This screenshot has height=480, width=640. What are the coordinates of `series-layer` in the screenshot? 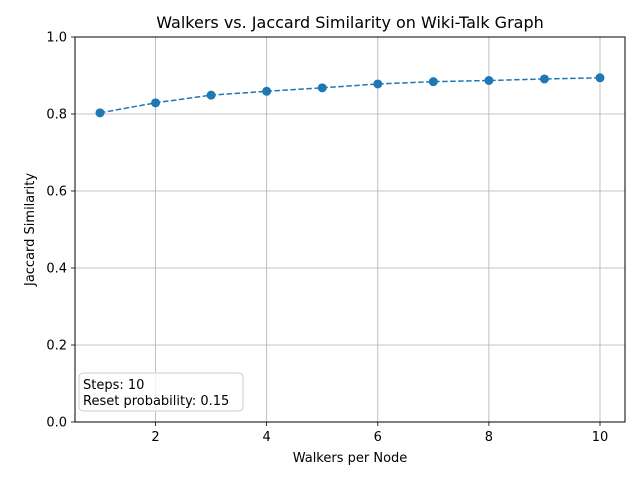 It's located at (350, 95).